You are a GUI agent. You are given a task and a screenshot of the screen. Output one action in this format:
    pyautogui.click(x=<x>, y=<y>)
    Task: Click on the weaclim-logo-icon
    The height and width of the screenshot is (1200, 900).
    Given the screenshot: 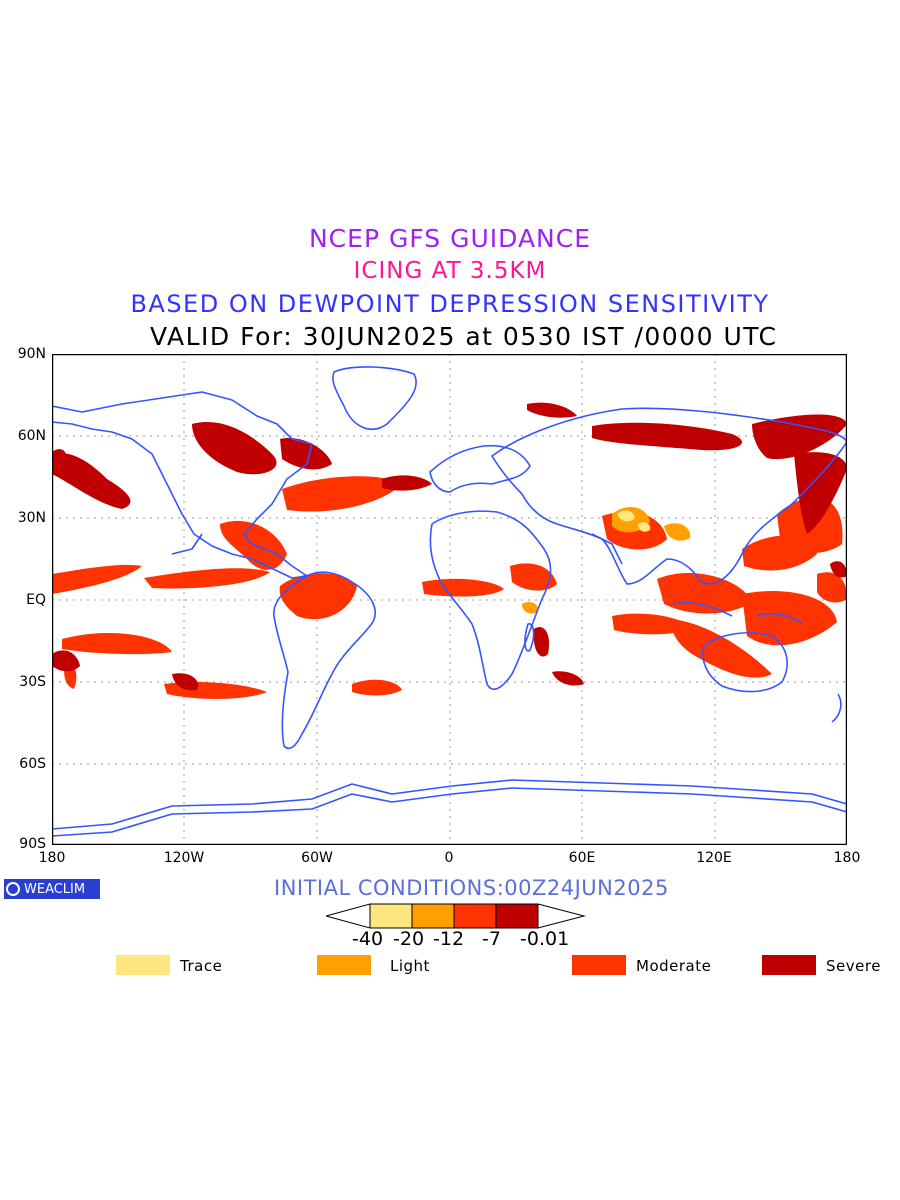 What is the action you would take?
    pyautogui.click(x=13, y=889)
    